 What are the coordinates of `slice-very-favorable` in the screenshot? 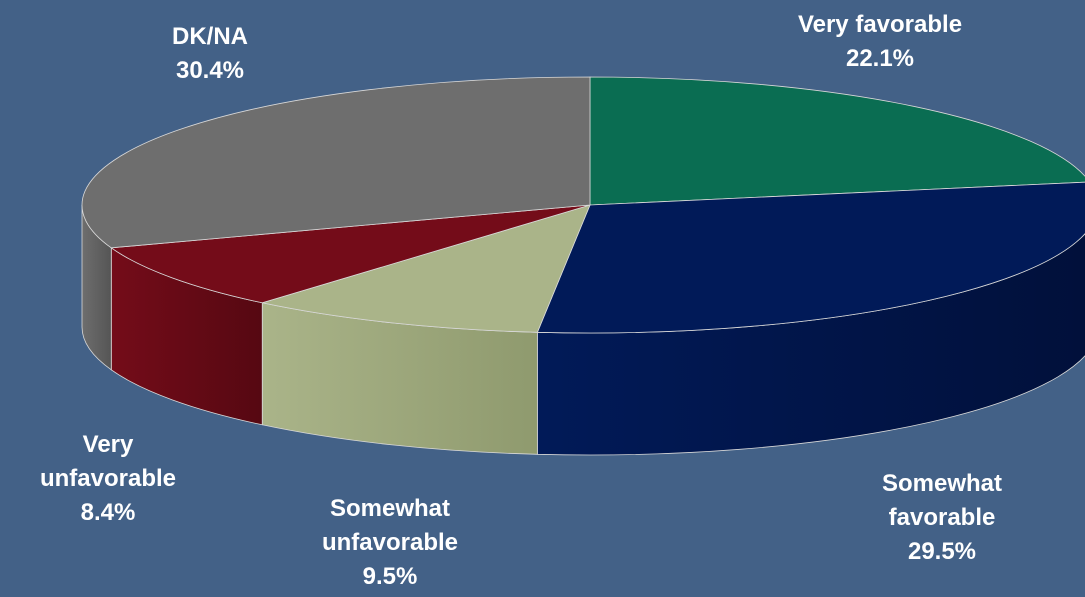 It's located at (837, 141).